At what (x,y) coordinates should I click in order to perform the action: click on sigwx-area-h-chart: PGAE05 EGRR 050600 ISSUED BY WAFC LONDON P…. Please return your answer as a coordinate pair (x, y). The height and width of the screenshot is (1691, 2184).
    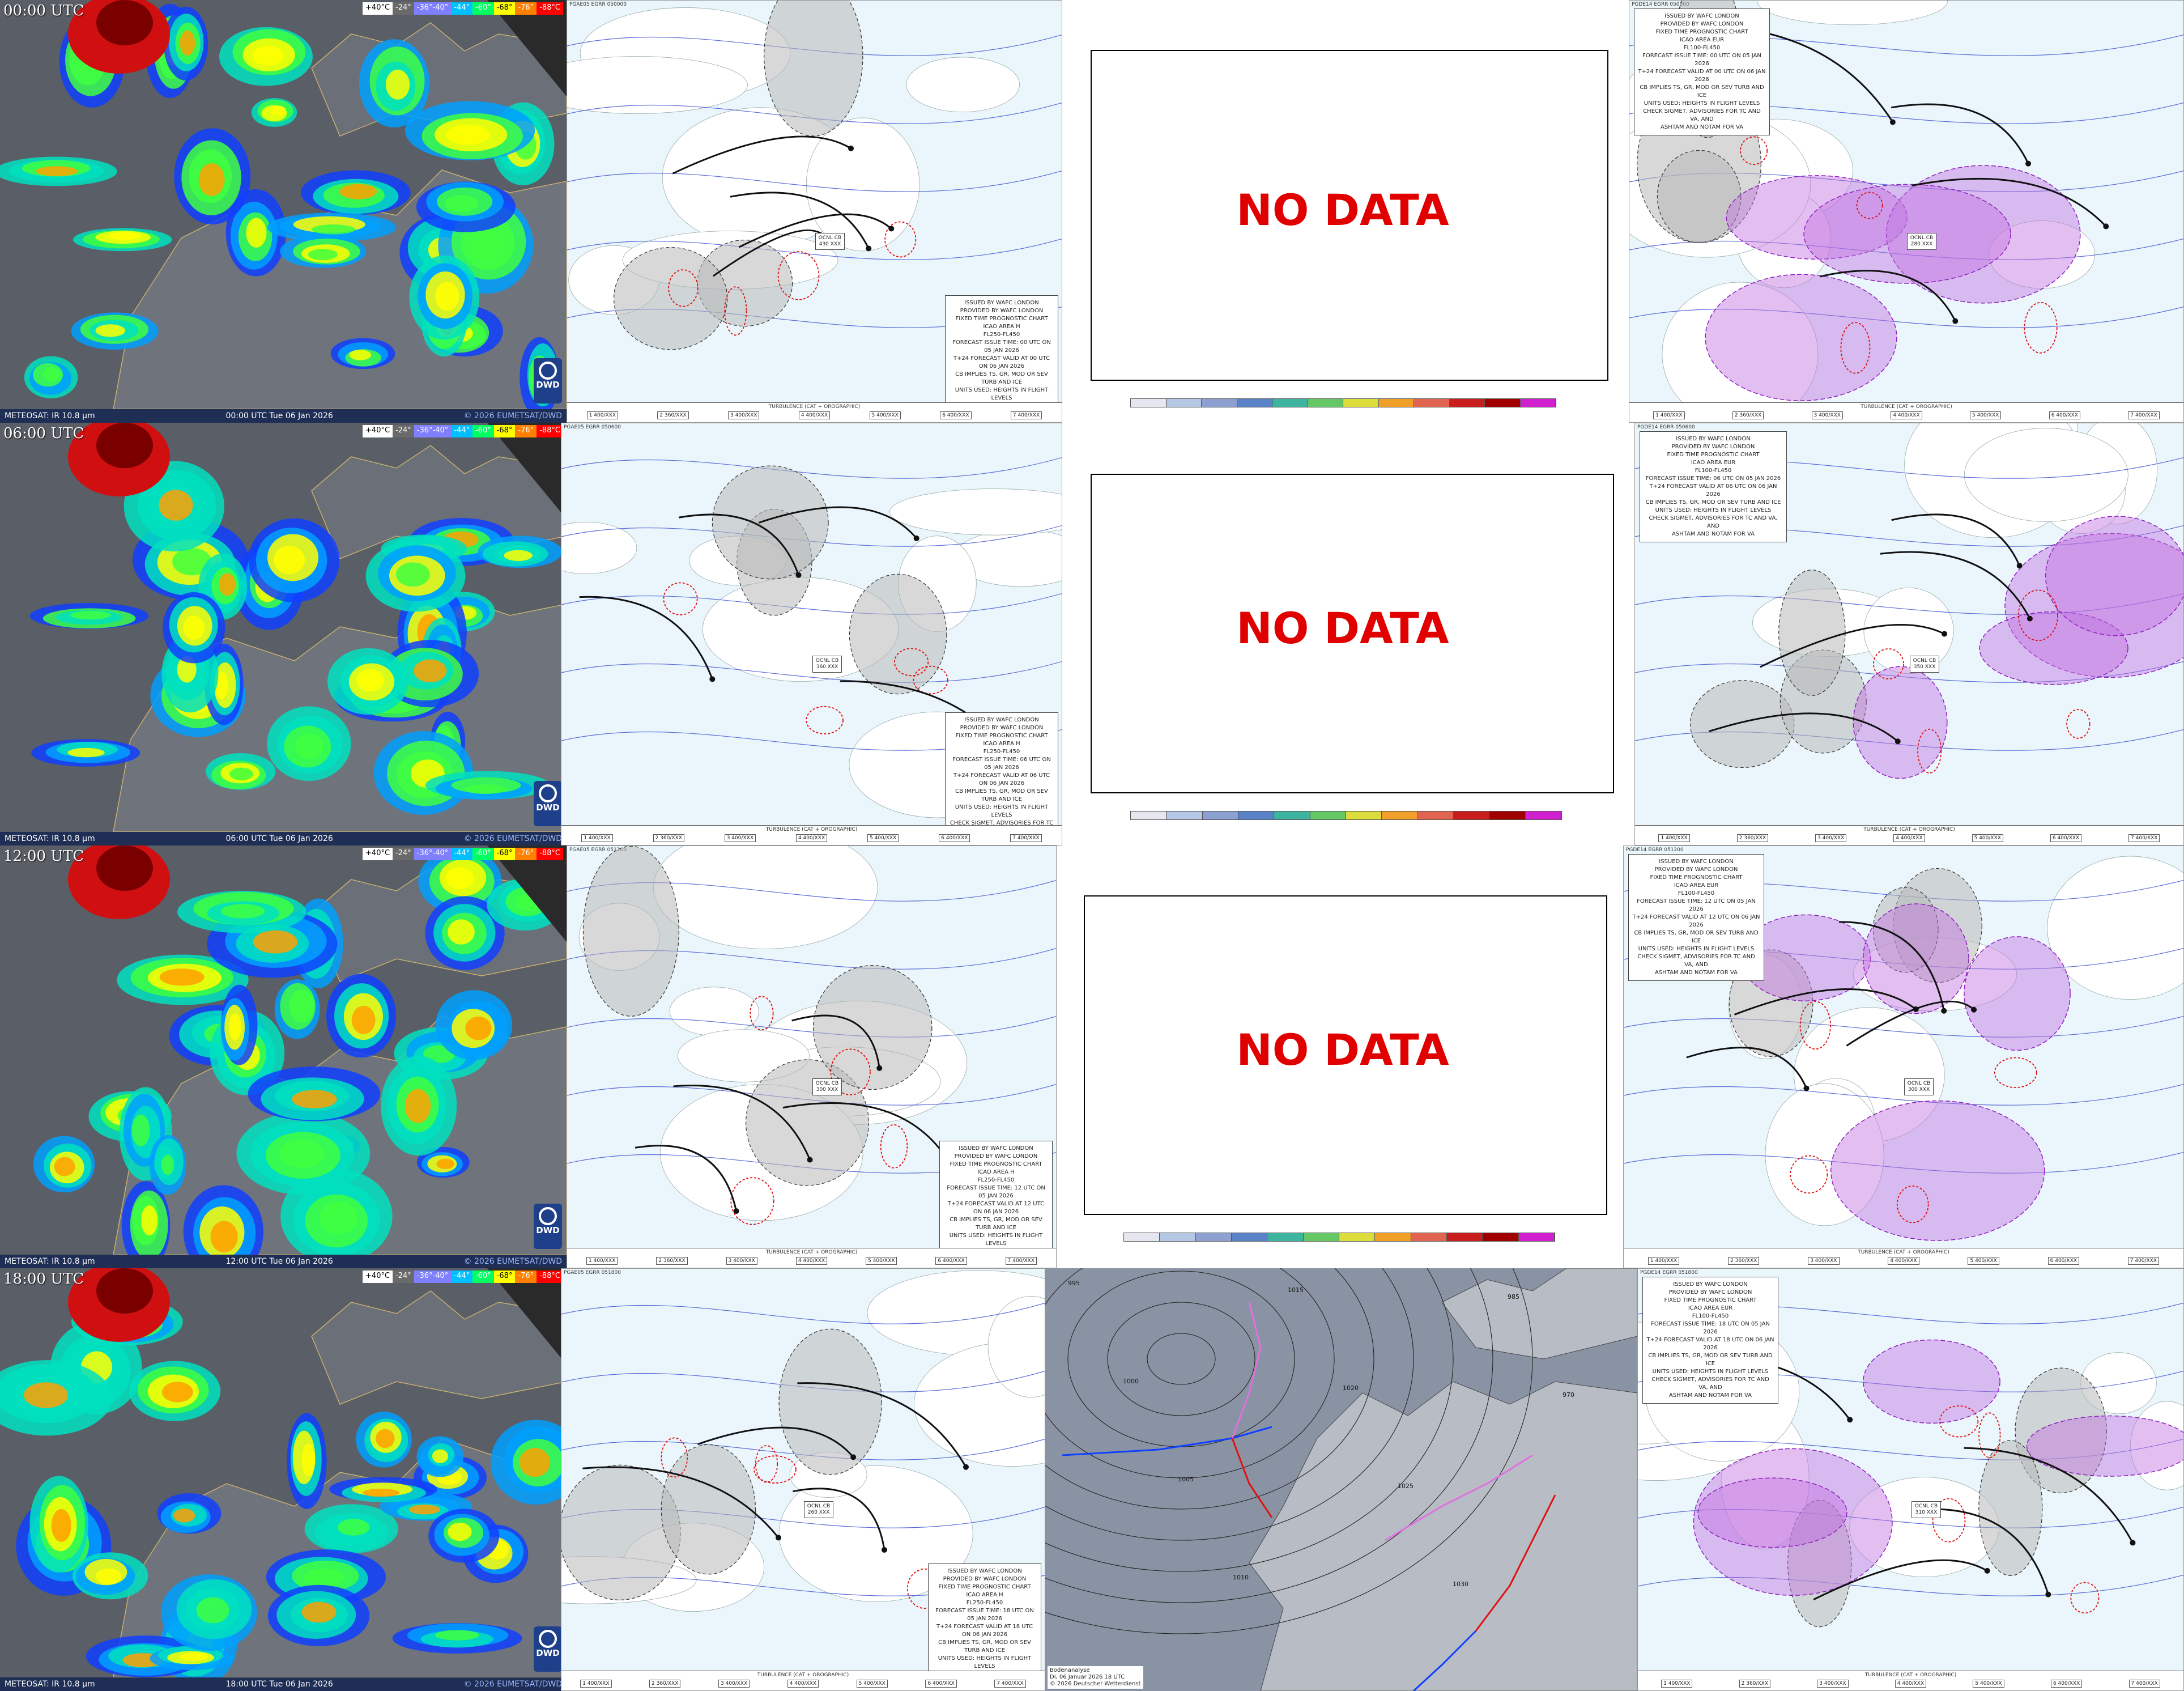
    Looking at the image, I should click on (811, 634).